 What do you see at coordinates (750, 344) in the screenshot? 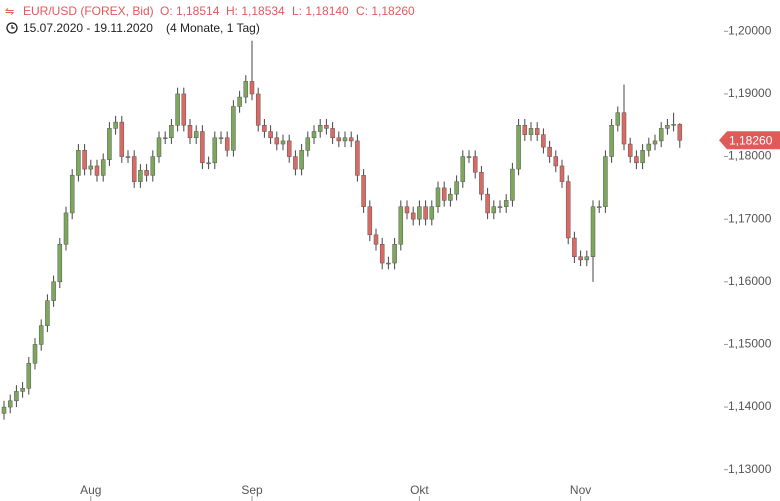
I see `y-tick-label: 1,15000` at bounding box center [750, 344].